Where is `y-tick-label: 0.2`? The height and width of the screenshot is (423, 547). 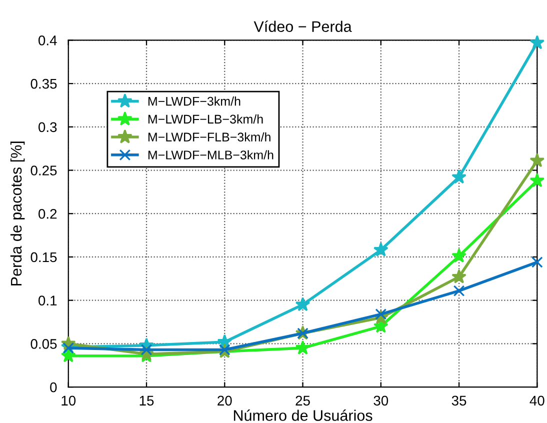
y-tick-label: 0.2 is located at coordinates (47, 213).